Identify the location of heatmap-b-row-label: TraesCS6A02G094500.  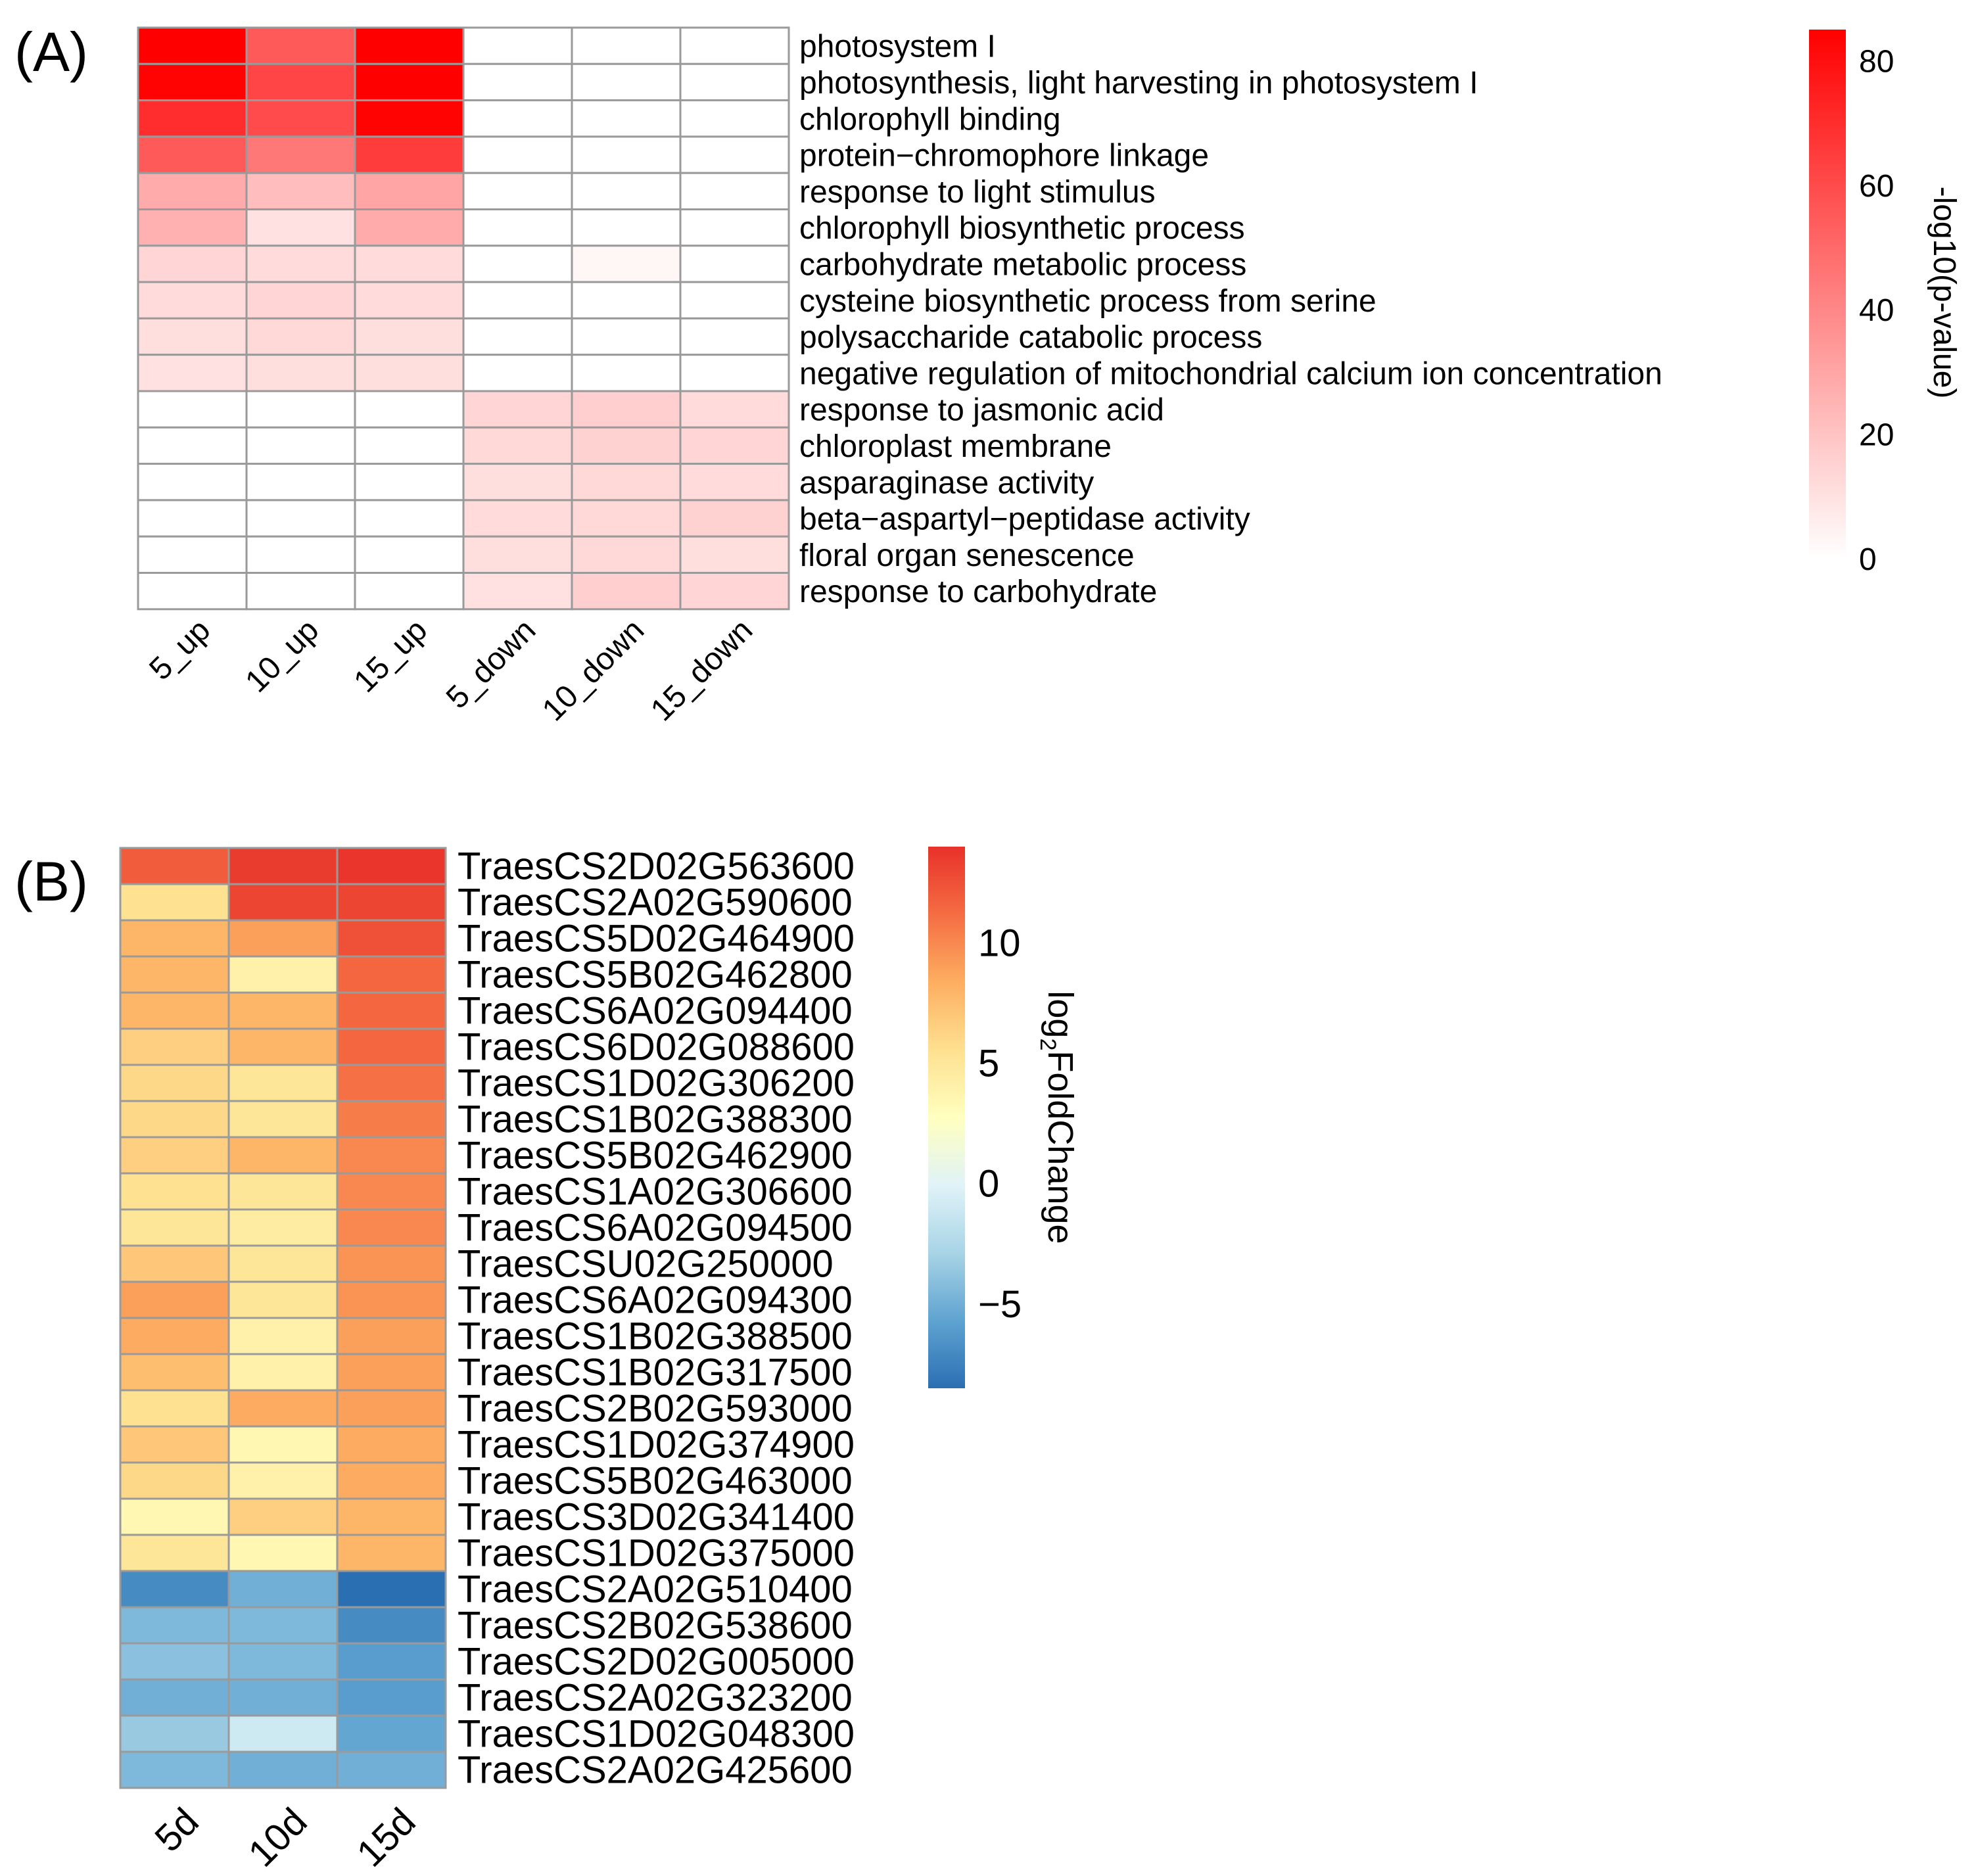
(655, 1228).